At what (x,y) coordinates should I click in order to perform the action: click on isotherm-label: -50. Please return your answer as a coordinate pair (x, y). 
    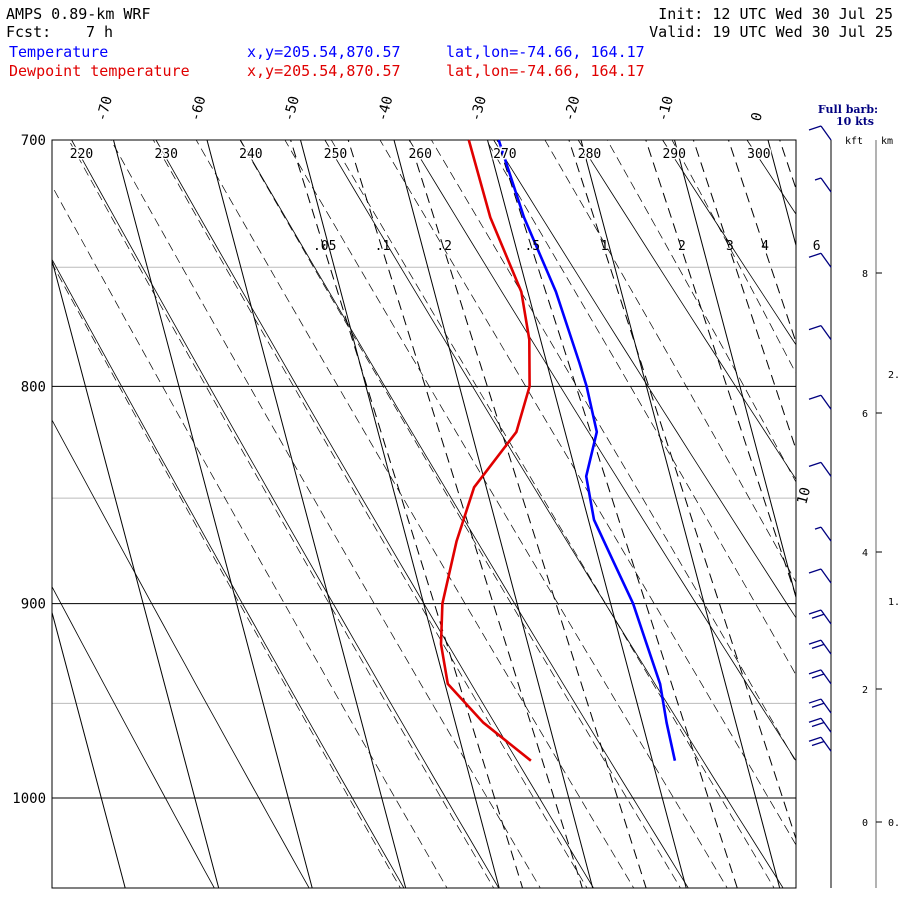
    Looking at the image, I should click on (292, 108).